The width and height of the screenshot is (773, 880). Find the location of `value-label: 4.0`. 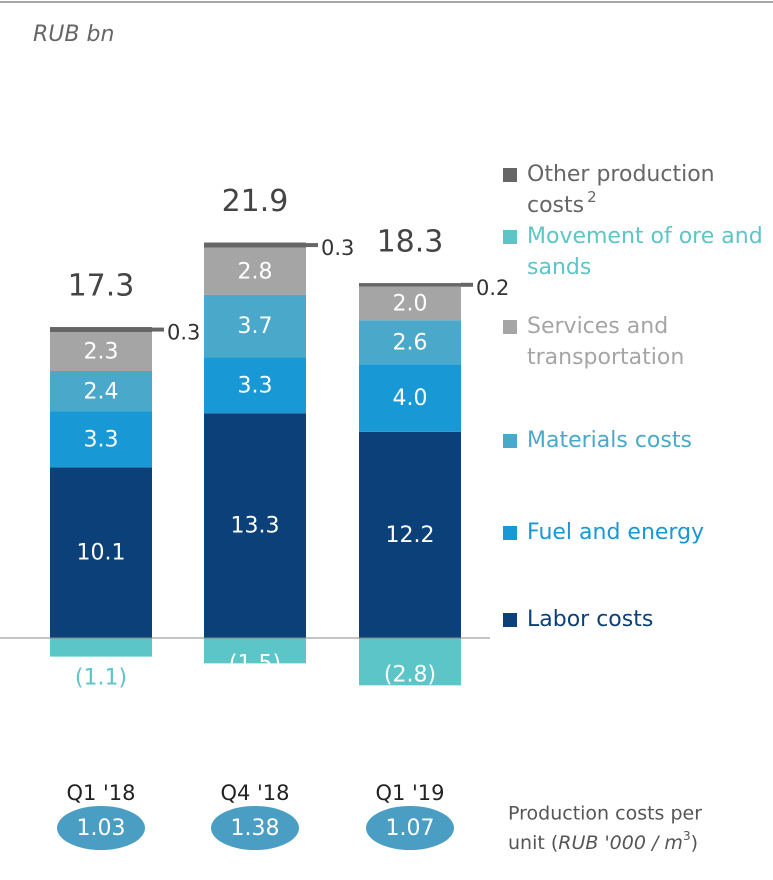

value-label: 4.0 is located at coordinates (410, 398).